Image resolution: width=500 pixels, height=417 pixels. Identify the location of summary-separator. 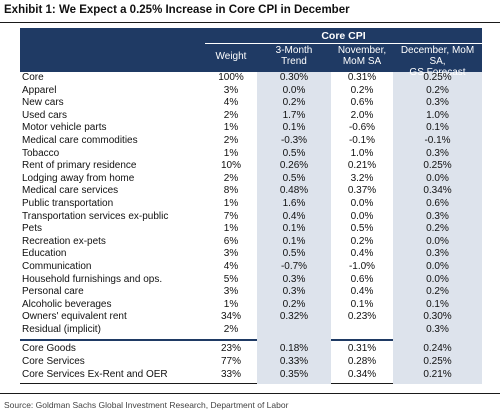
(251, 340).